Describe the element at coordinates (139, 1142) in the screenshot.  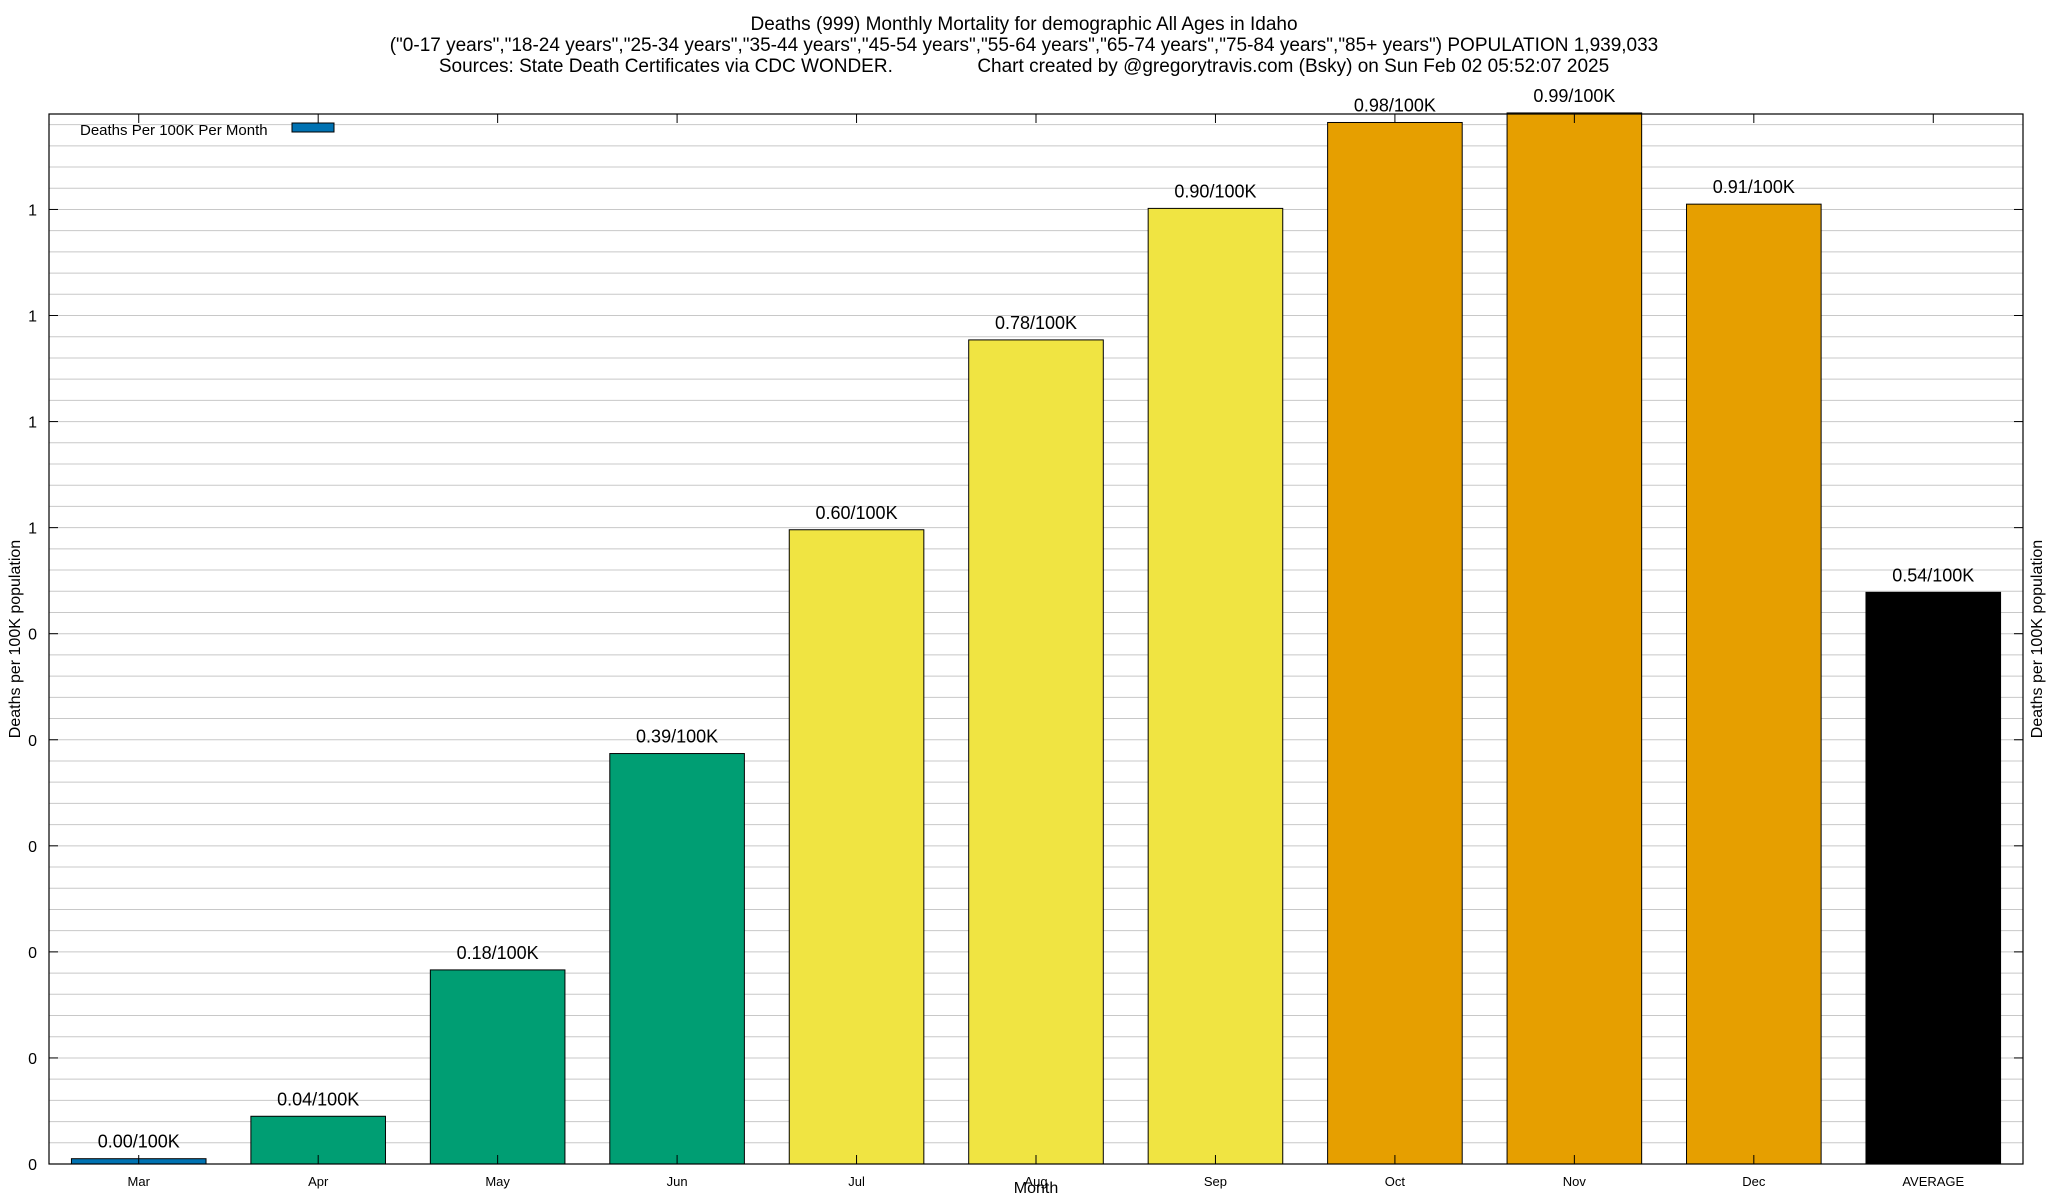
I see `data-label-mar: 0.00/100K` at that location.